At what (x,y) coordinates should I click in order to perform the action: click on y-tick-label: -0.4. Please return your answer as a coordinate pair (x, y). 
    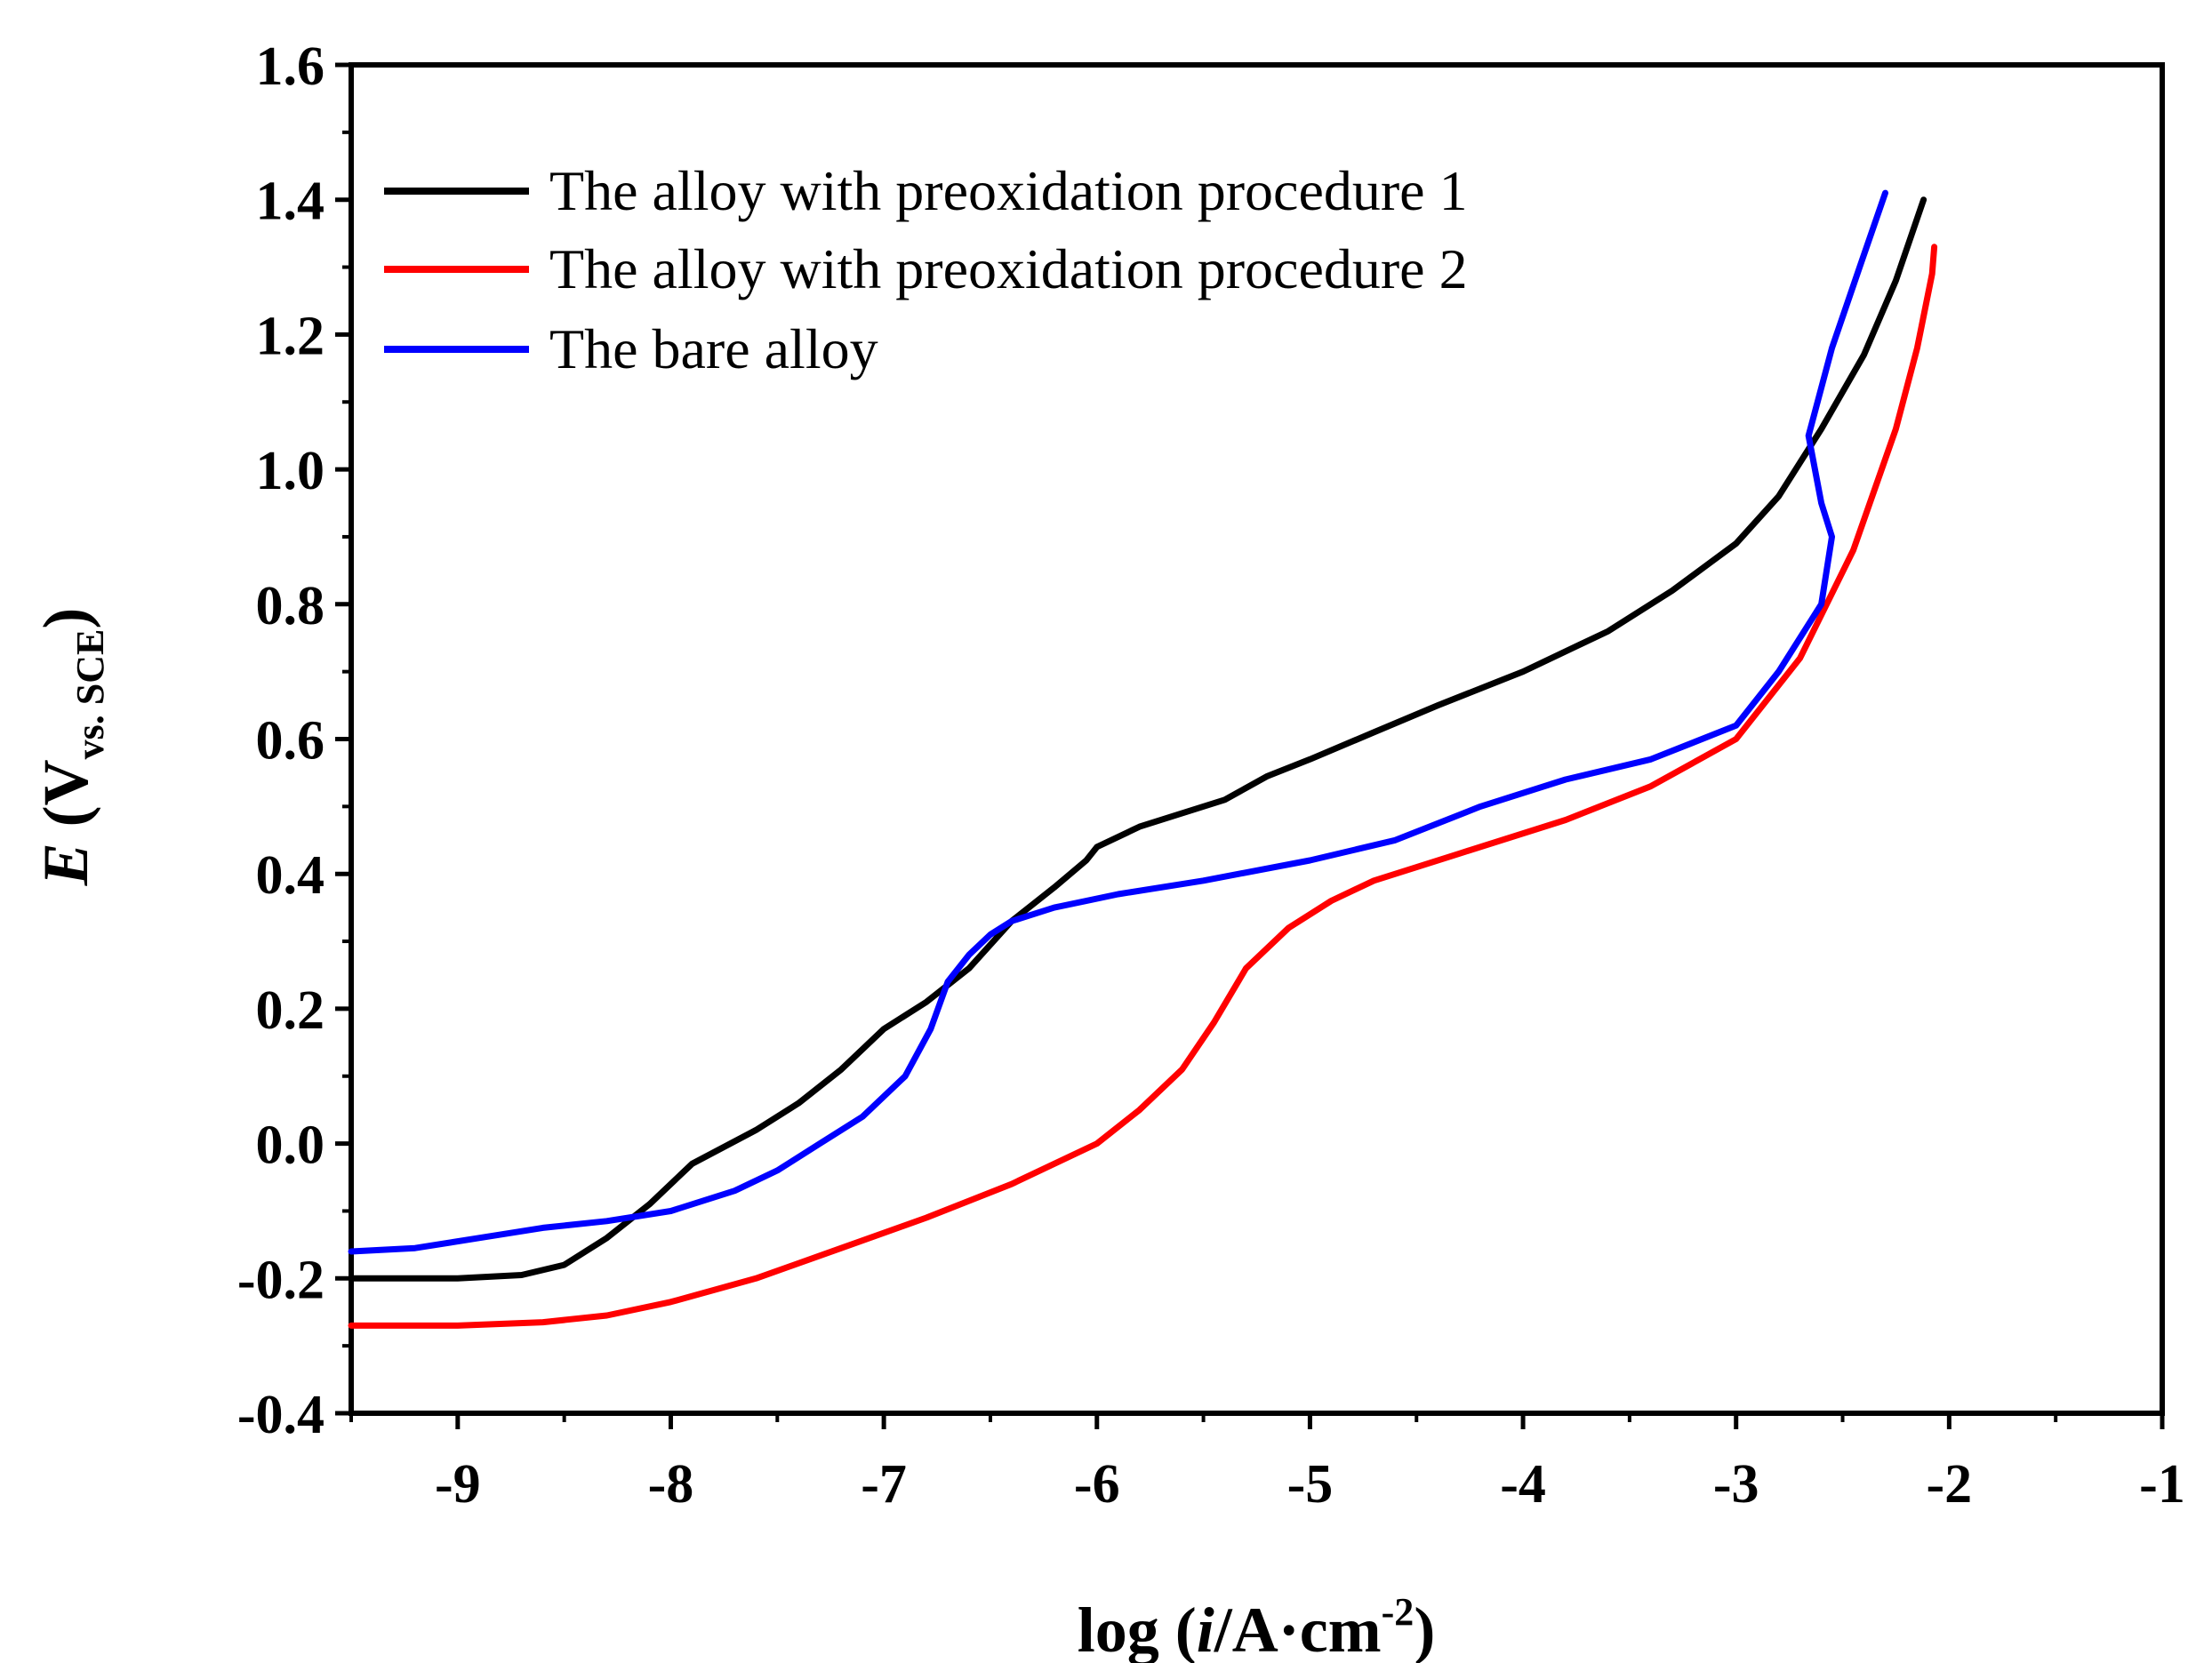
    Looking at the image, I should click on (281, 1415).